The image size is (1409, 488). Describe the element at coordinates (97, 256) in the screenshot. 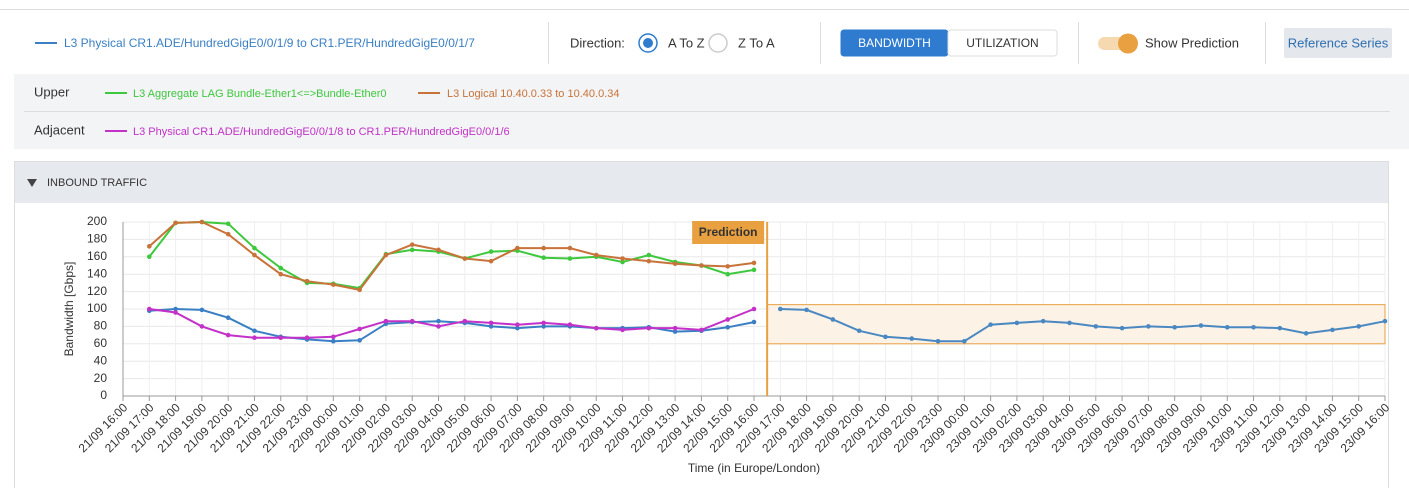

I see `y-tick-label: 160` at that location.